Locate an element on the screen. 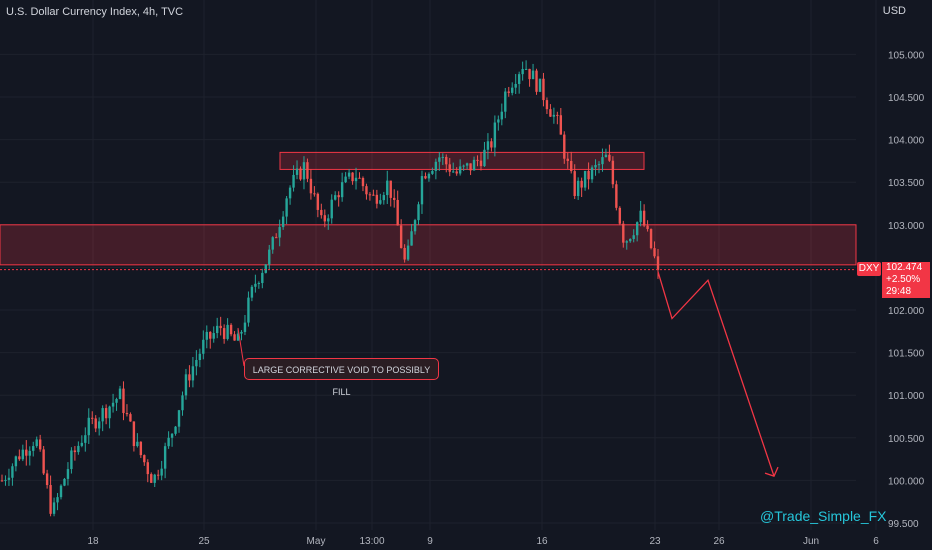 The height and width of the screenshot is (550, 932). x-tick-label: 6 is located at coordinates (876, 541).